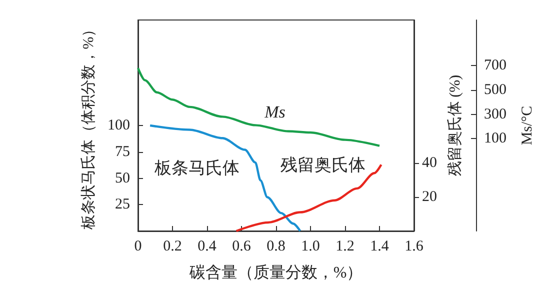 Image resolution: width=543 pixels, height=302 pixels. What do you see at coordinates (495, 66) in the screenshot?
I see `y3-tick-label: 700` at bounding box center [495, 66].